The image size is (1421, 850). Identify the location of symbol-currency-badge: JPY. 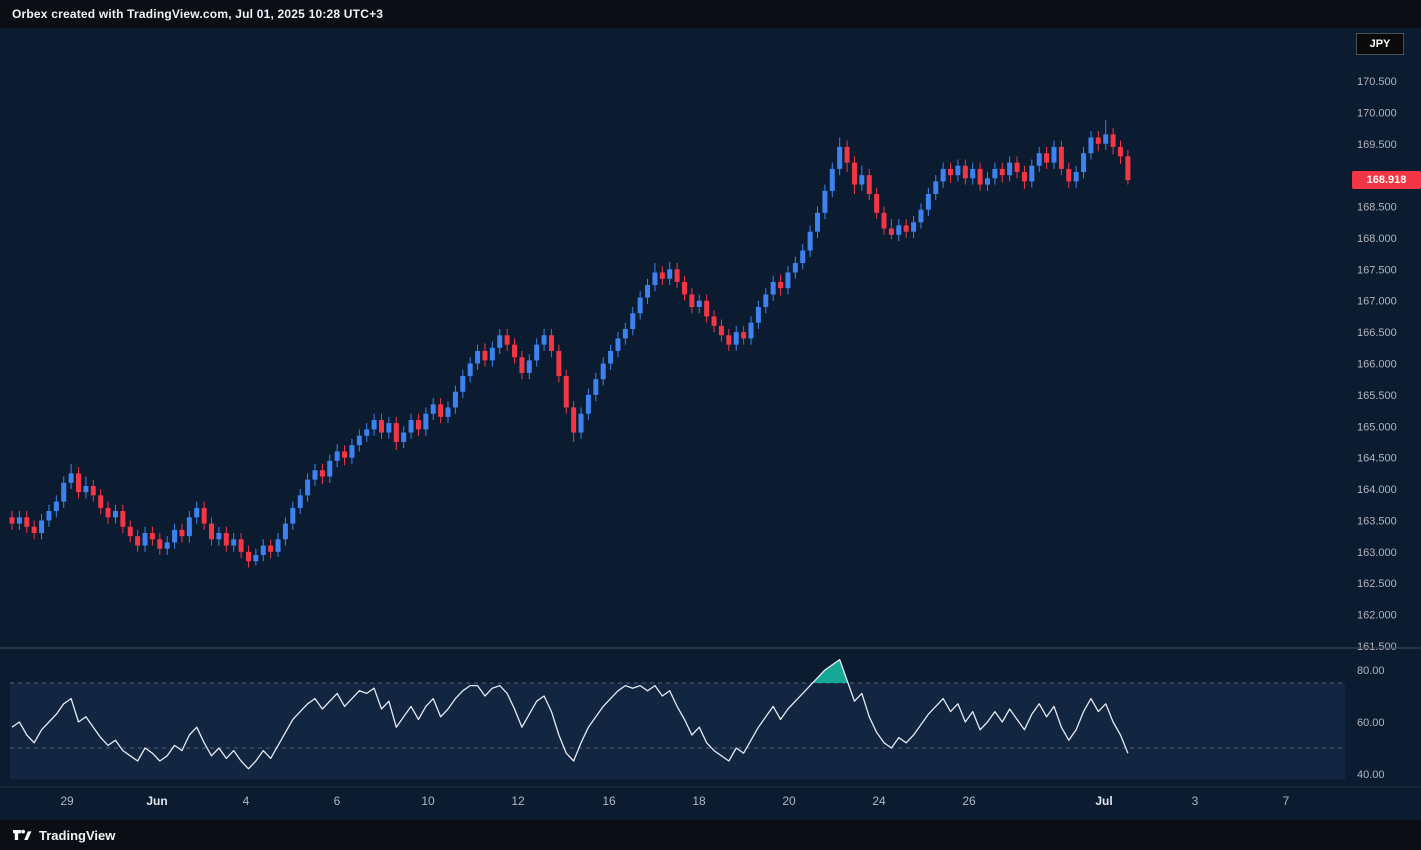
(1380, 44).